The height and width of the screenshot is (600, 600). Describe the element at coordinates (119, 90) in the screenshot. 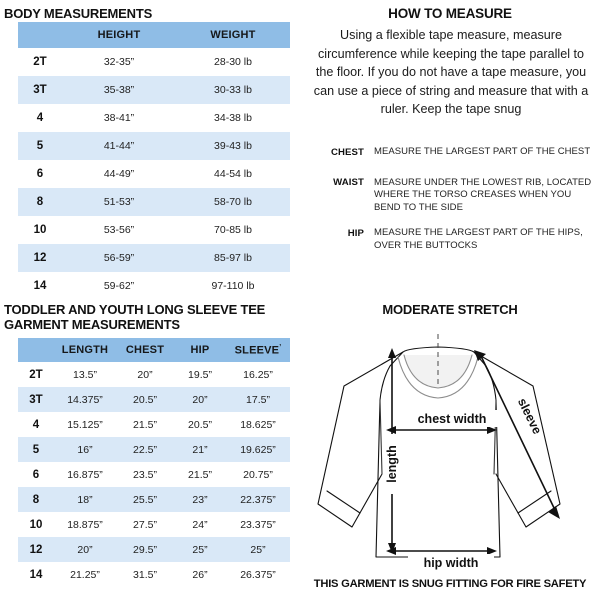

I see `cell-height: 35-38”` at that location.